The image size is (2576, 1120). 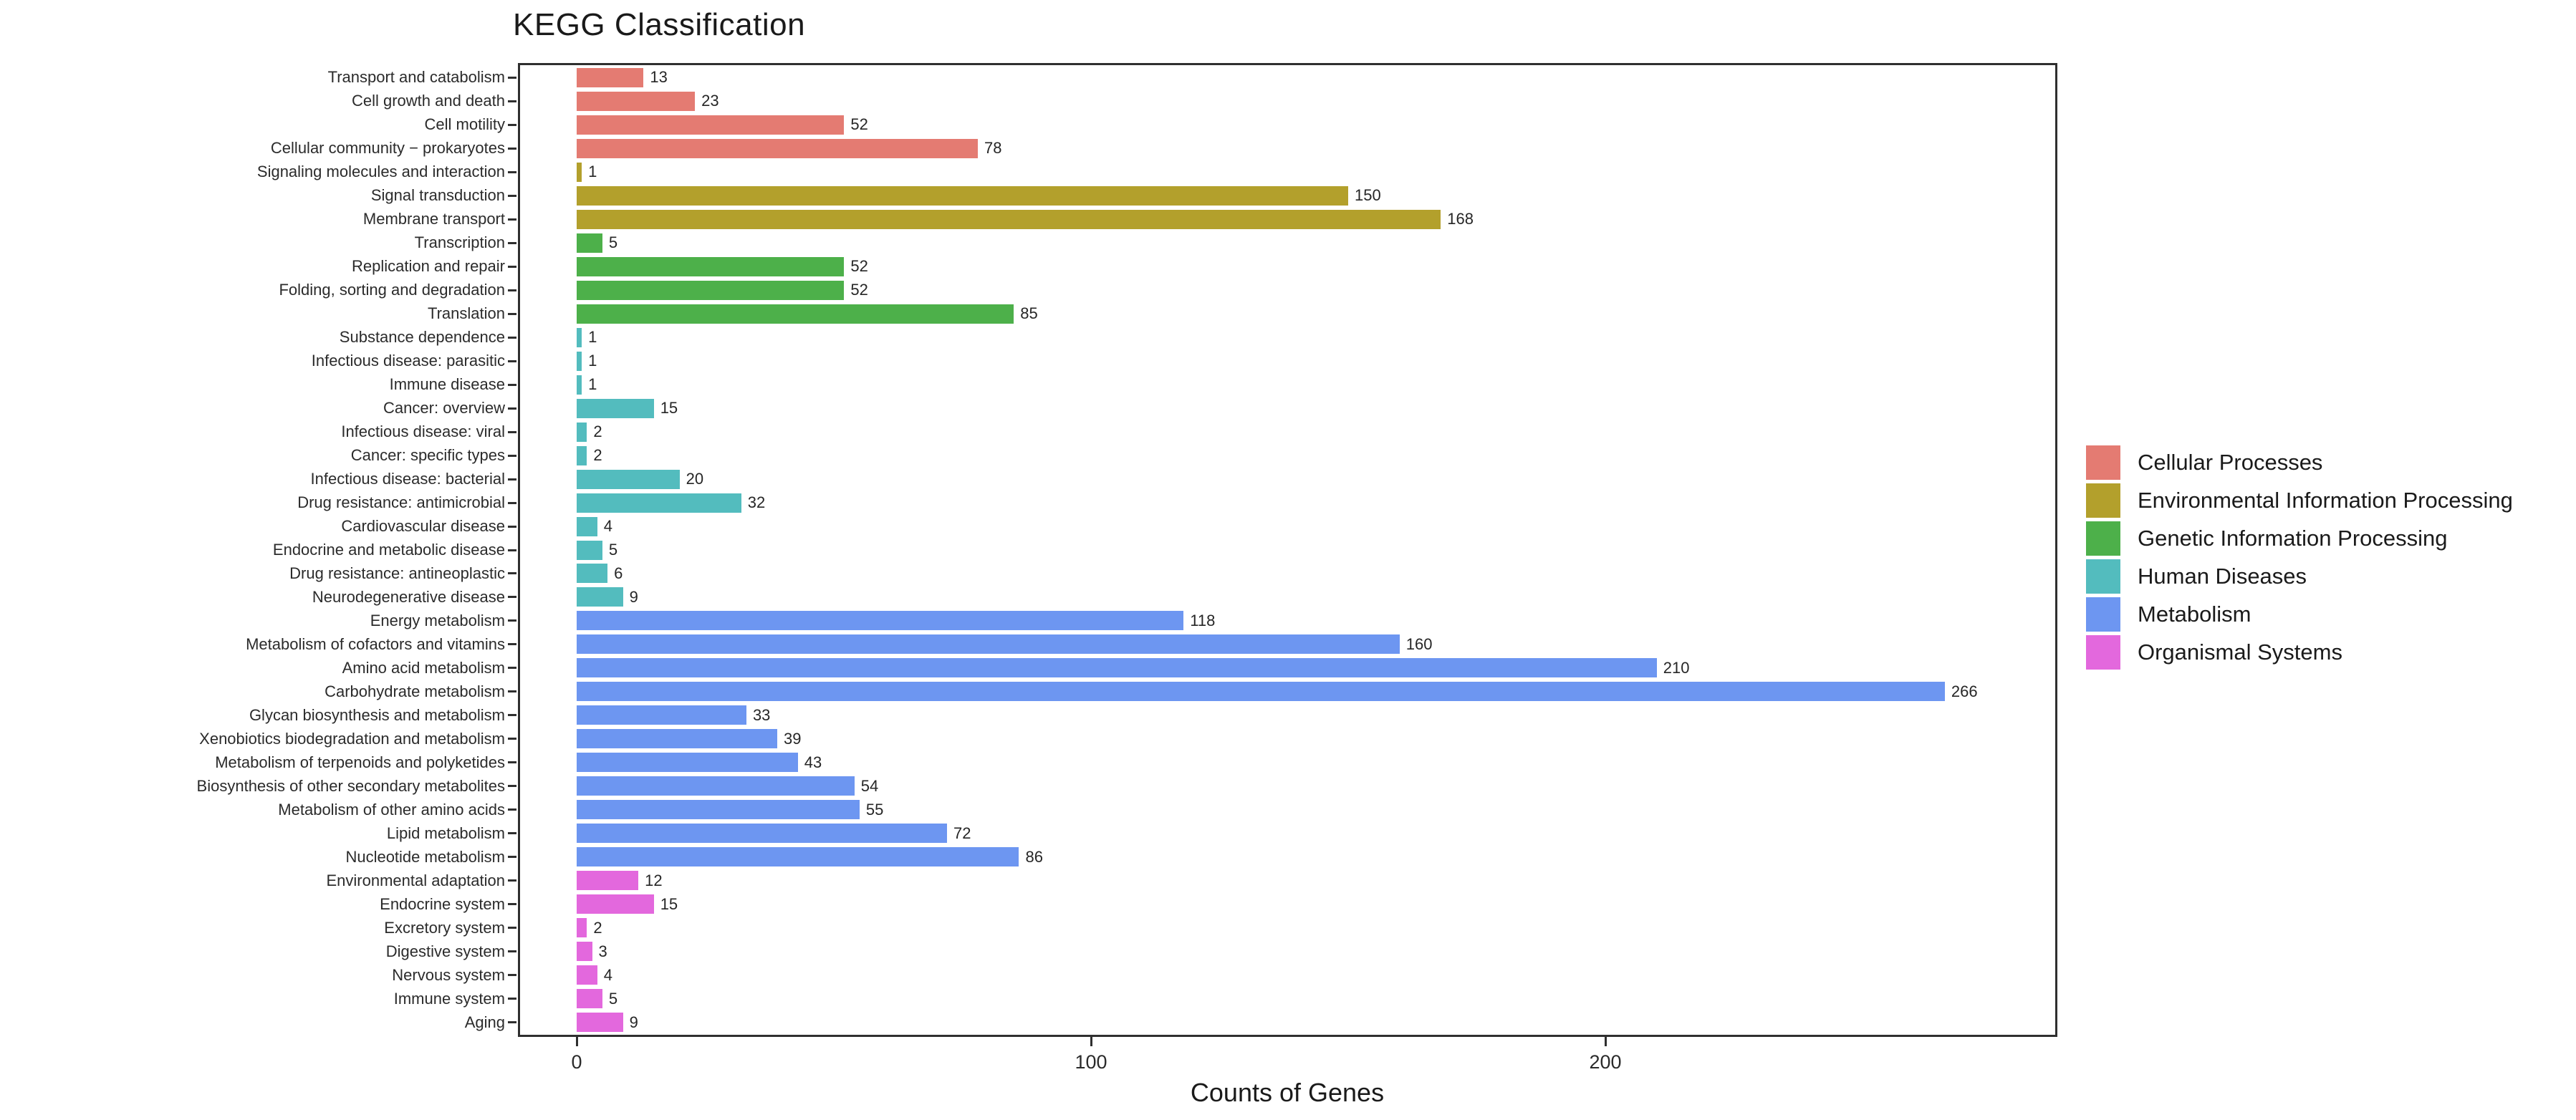 I want to click on category-label: Transcription, so click(x=460, y=242).